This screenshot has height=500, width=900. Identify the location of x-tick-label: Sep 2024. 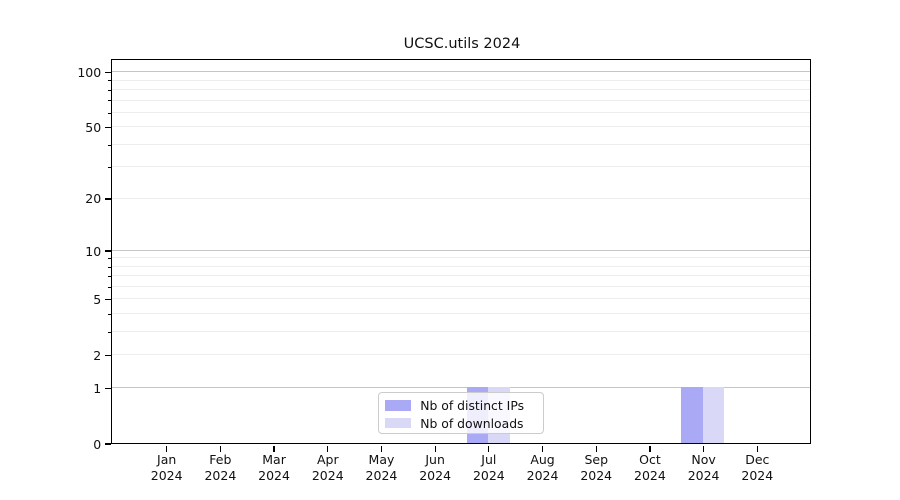
(596, 467).